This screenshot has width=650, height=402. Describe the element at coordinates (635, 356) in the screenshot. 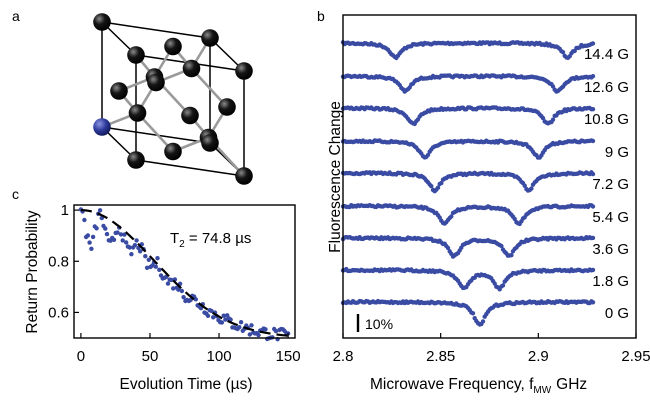

I see `x-tick-label-b: 2.95` at that location.